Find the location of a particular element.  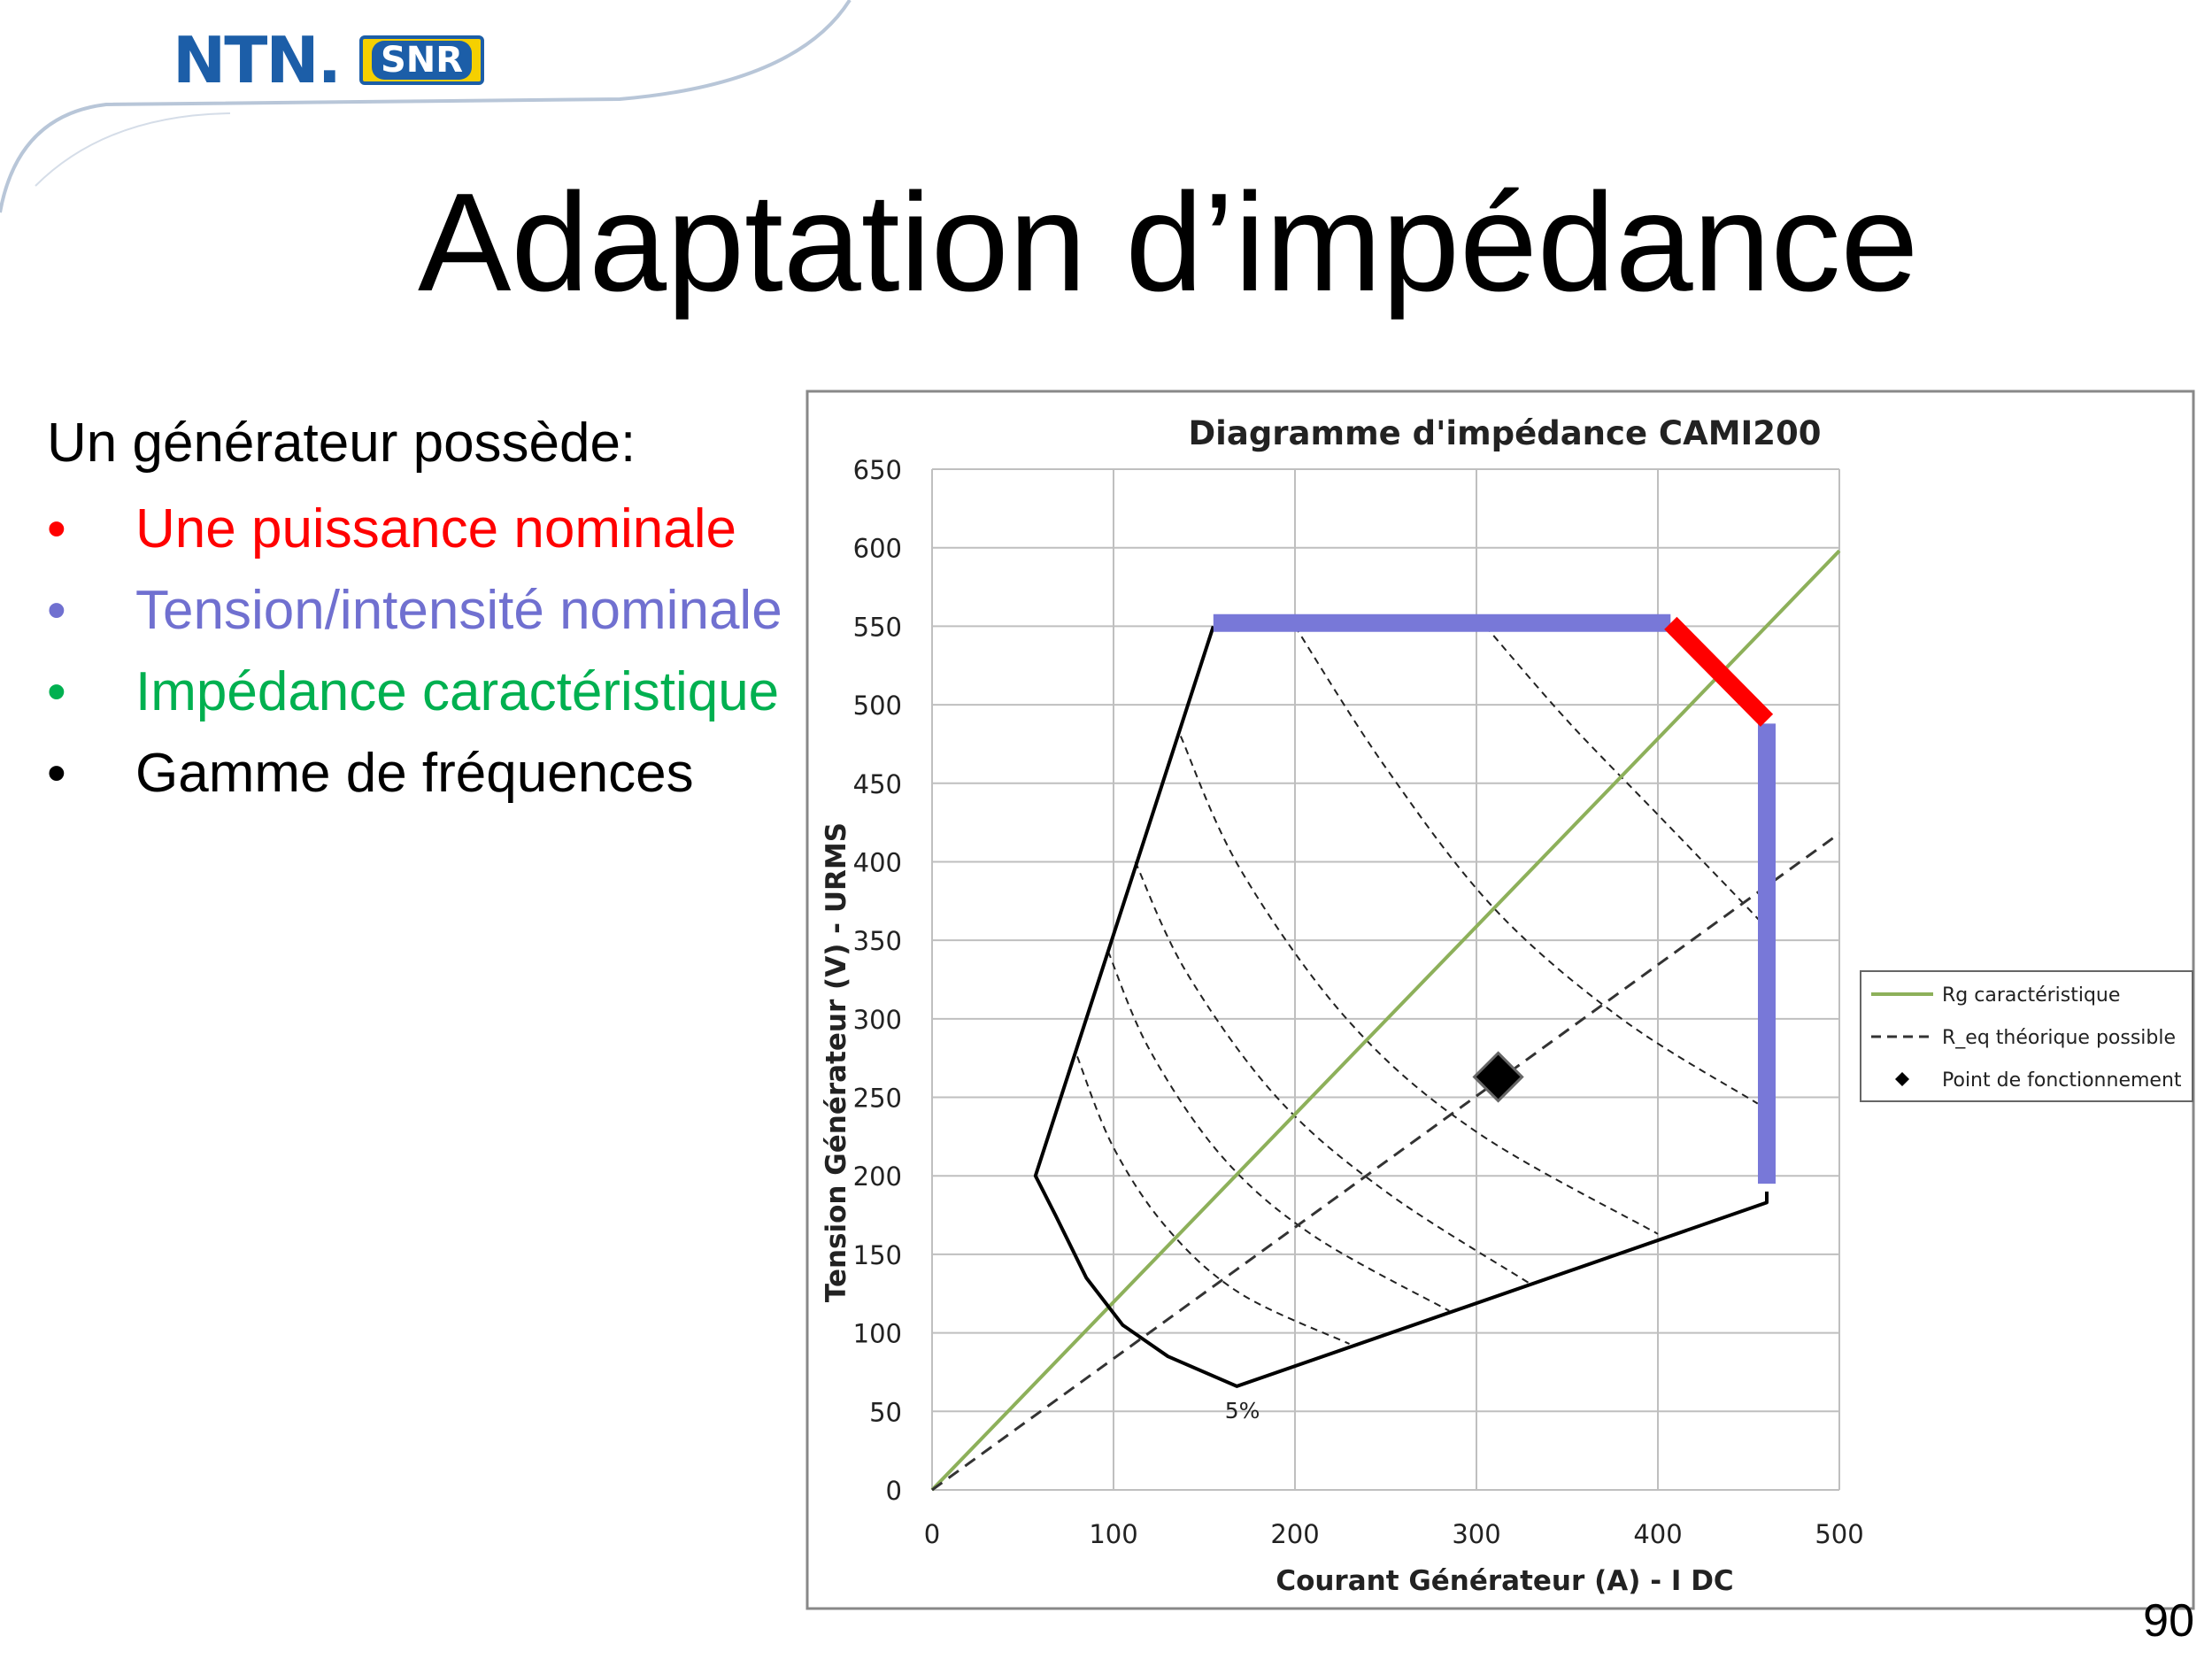

bullet-item-frequency: • Gamme de fréquences is located at coordinates (445, 773).